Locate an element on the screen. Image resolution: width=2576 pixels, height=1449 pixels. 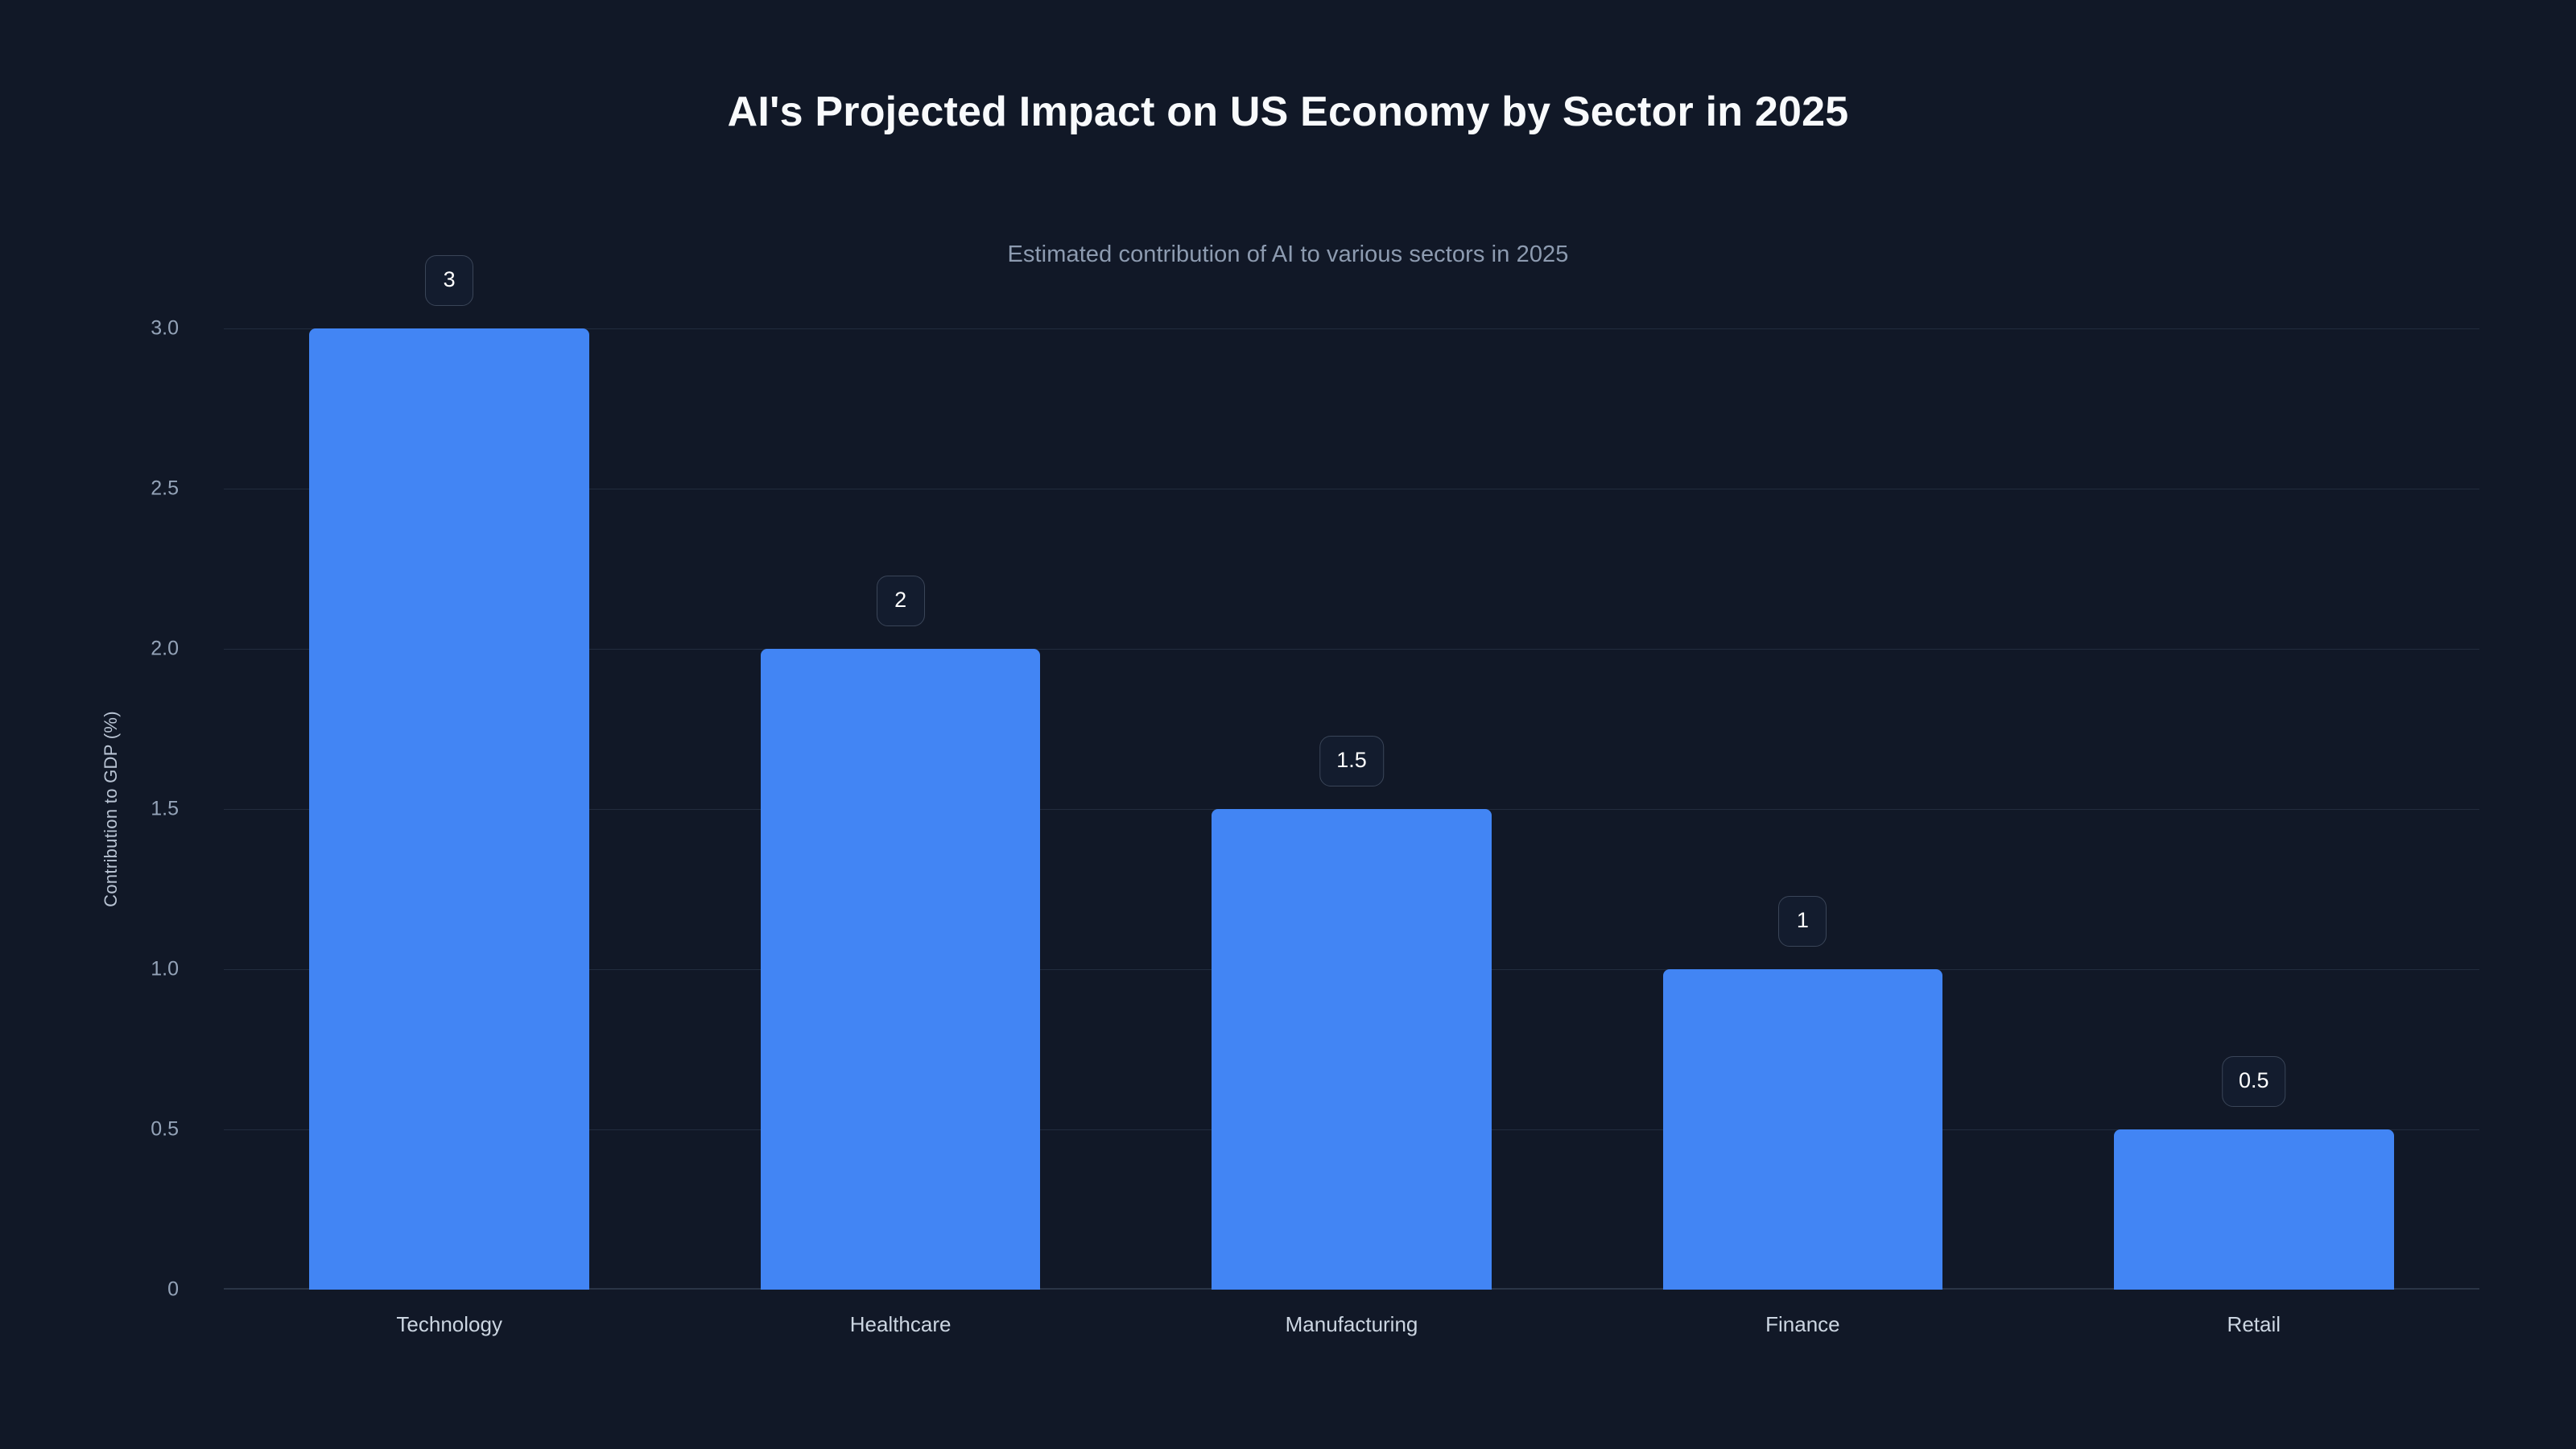
y-axis-tick-label: 1.0 is located at coordinates (165, 968).